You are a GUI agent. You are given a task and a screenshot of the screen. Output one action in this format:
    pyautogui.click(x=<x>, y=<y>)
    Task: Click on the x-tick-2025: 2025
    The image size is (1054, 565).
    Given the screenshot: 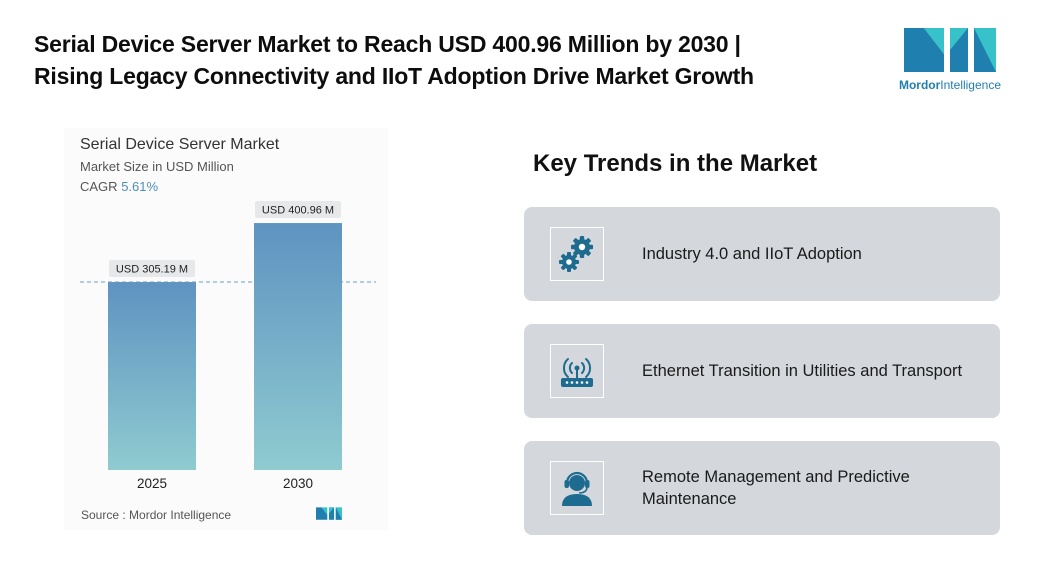 What is the action you would take?
    pyautogui.click(x=152, y=483)
    